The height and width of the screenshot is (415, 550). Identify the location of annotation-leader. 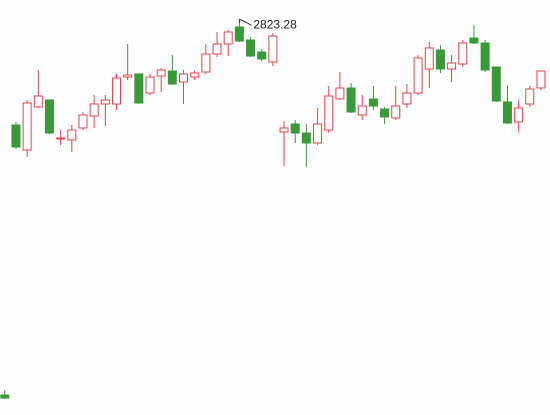
(245, 22).